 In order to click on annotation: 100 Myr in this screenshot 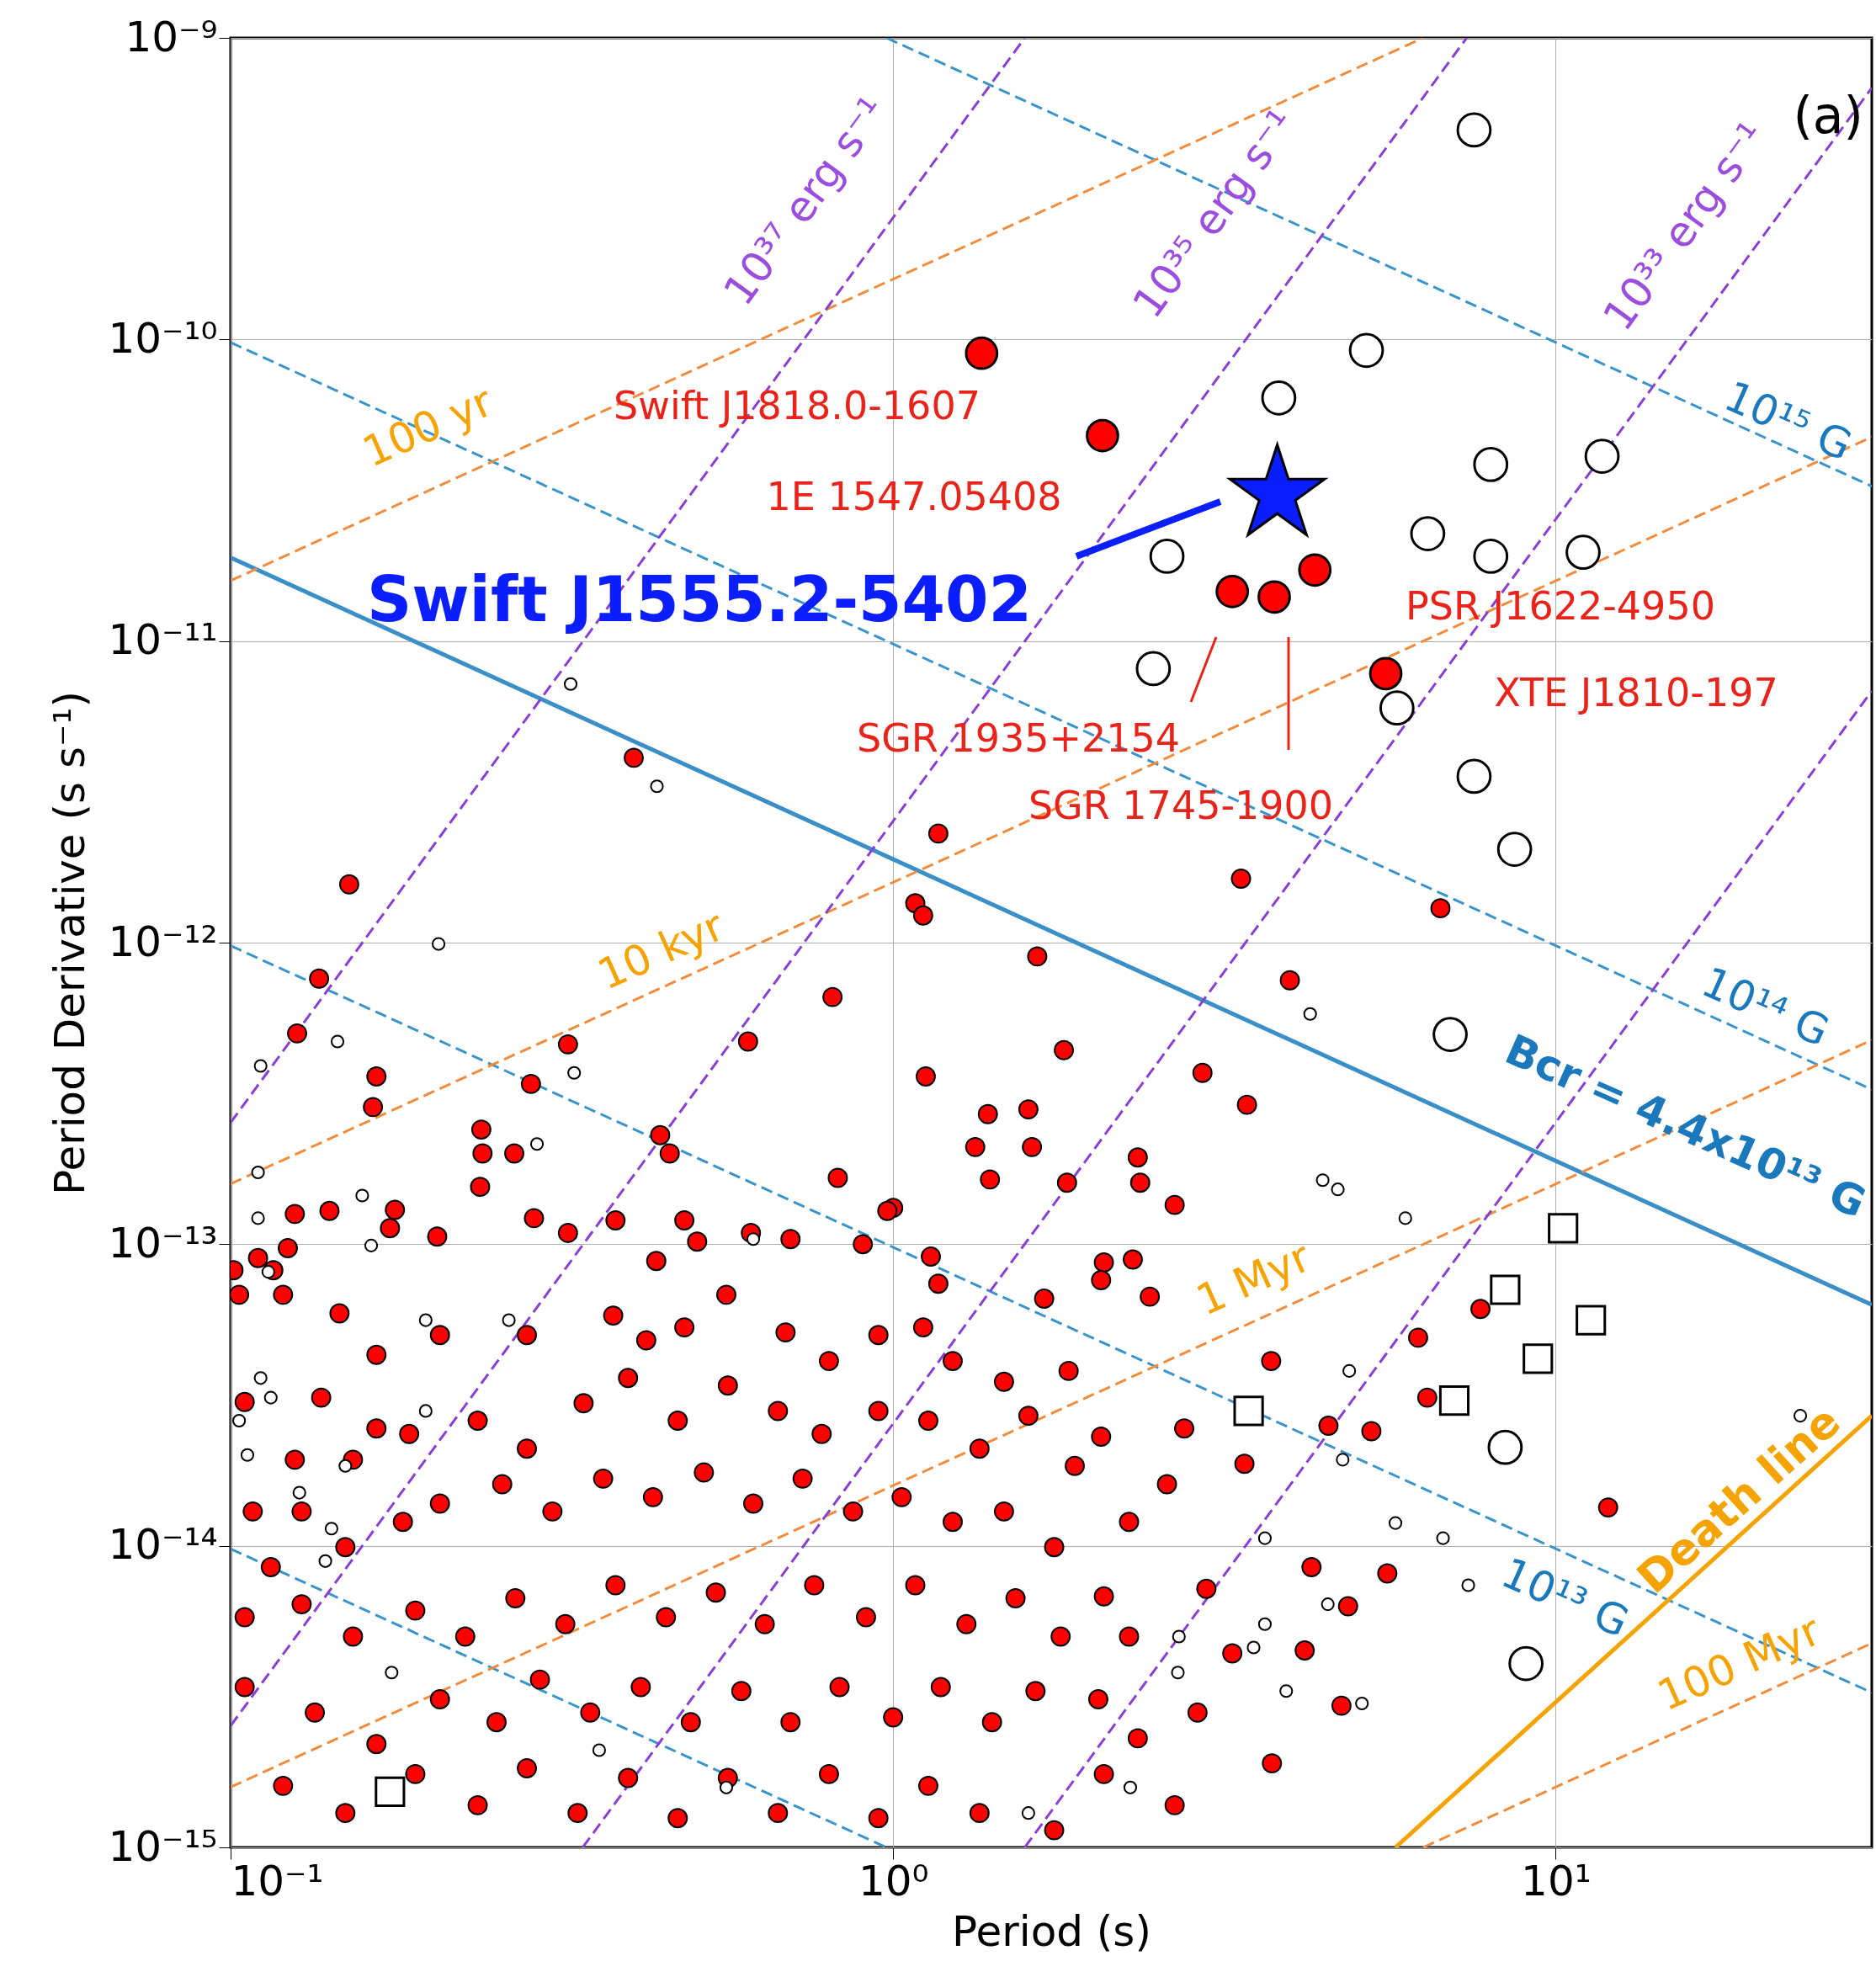, I will do `click(1739, 1663)`.